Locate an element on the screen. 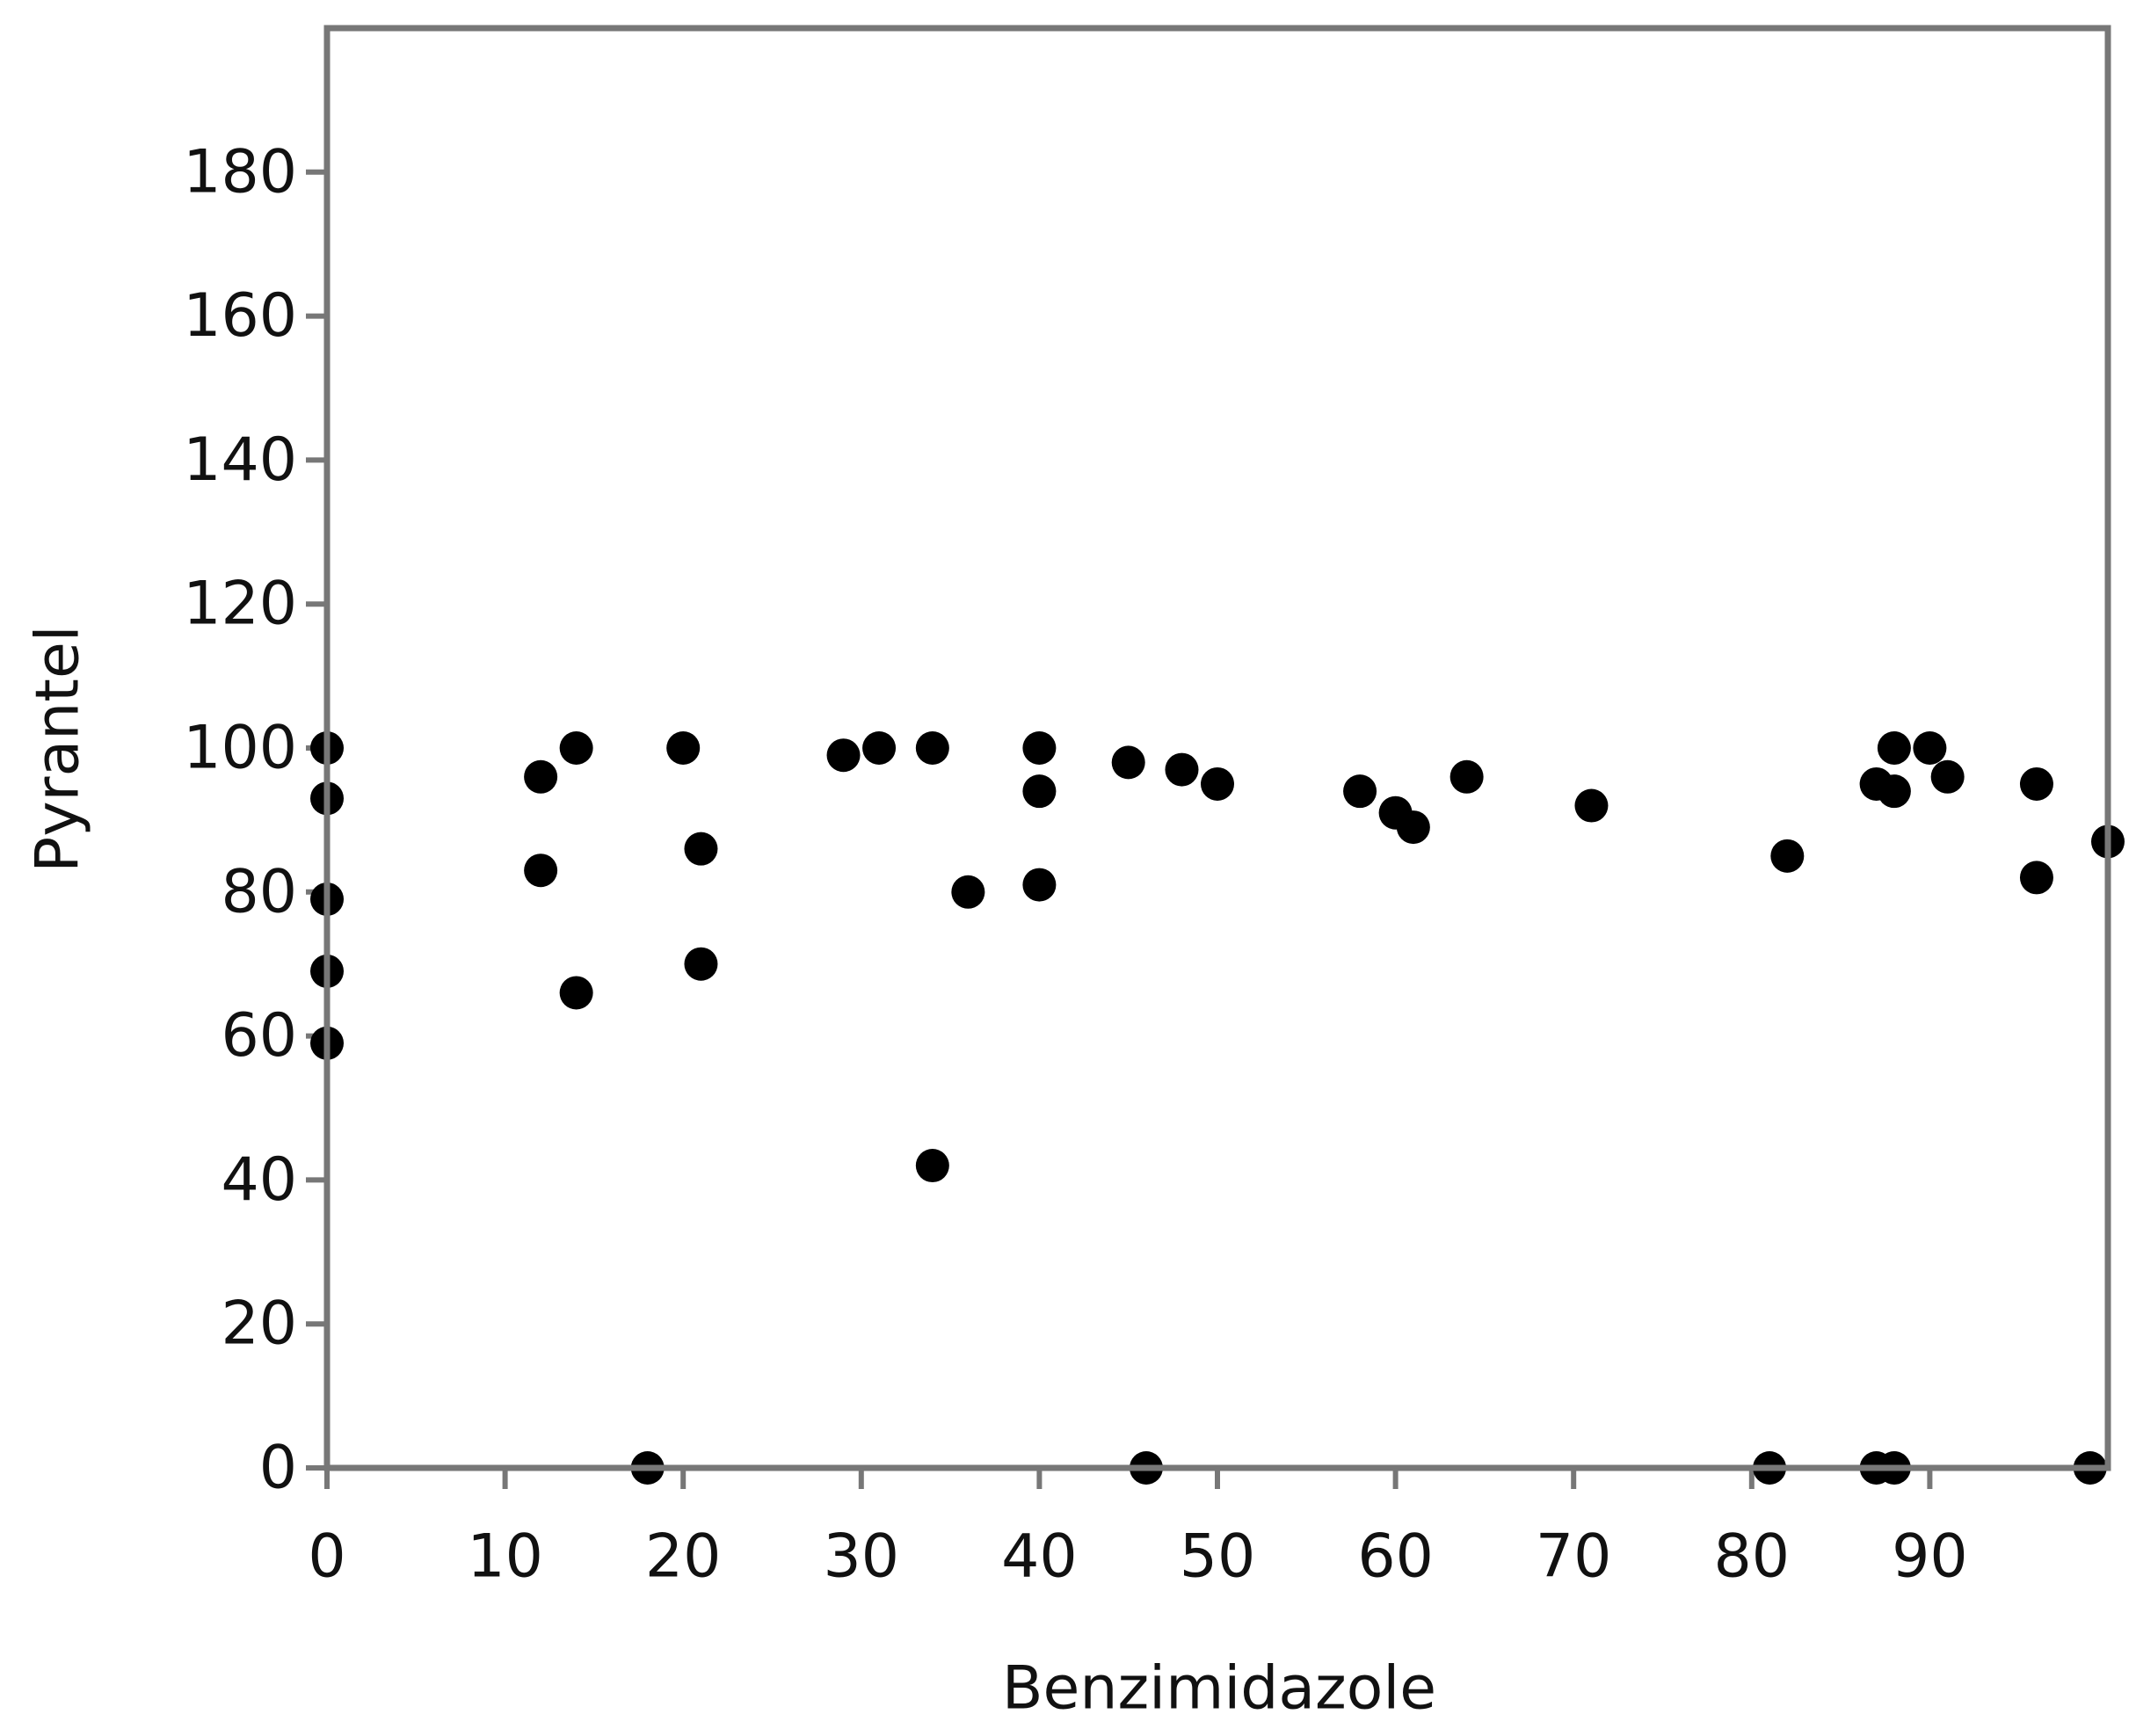  y-tick-label: 140 is located at coordinates (240, 460).